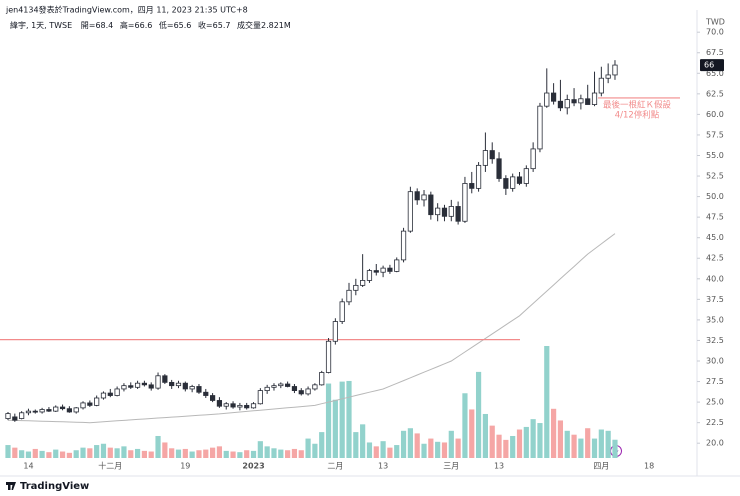  I want to click on y-tick-label: 70.0, so click(715, 32).